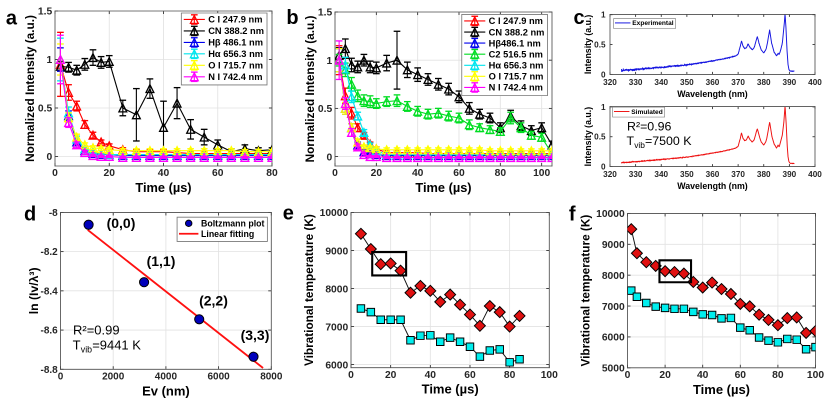 The height and width of the screenshot is (404, 831). Describe the element at coordinates (34, 290) in the screenshot. I see `svg-text: ln (Iv/λ³)` at that location.